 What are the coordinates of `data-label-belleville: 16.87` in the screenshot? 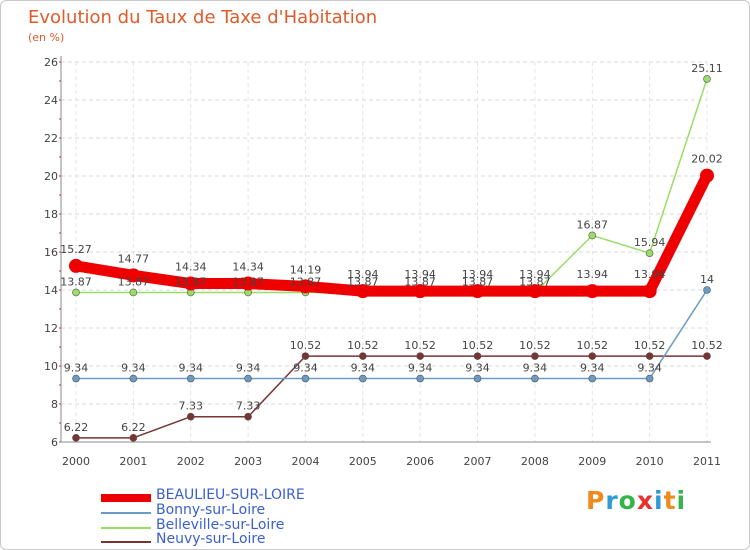 It's located at (593, 224).